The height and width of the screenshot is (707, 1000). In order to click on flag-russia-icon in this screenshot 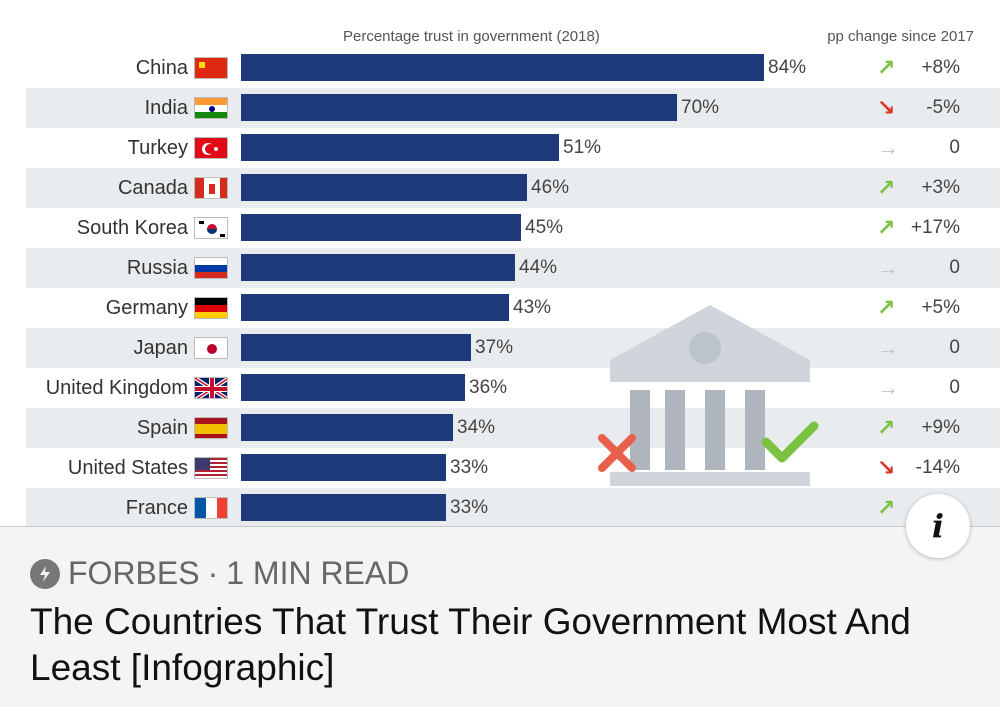, I will do `click(211, 268)`.